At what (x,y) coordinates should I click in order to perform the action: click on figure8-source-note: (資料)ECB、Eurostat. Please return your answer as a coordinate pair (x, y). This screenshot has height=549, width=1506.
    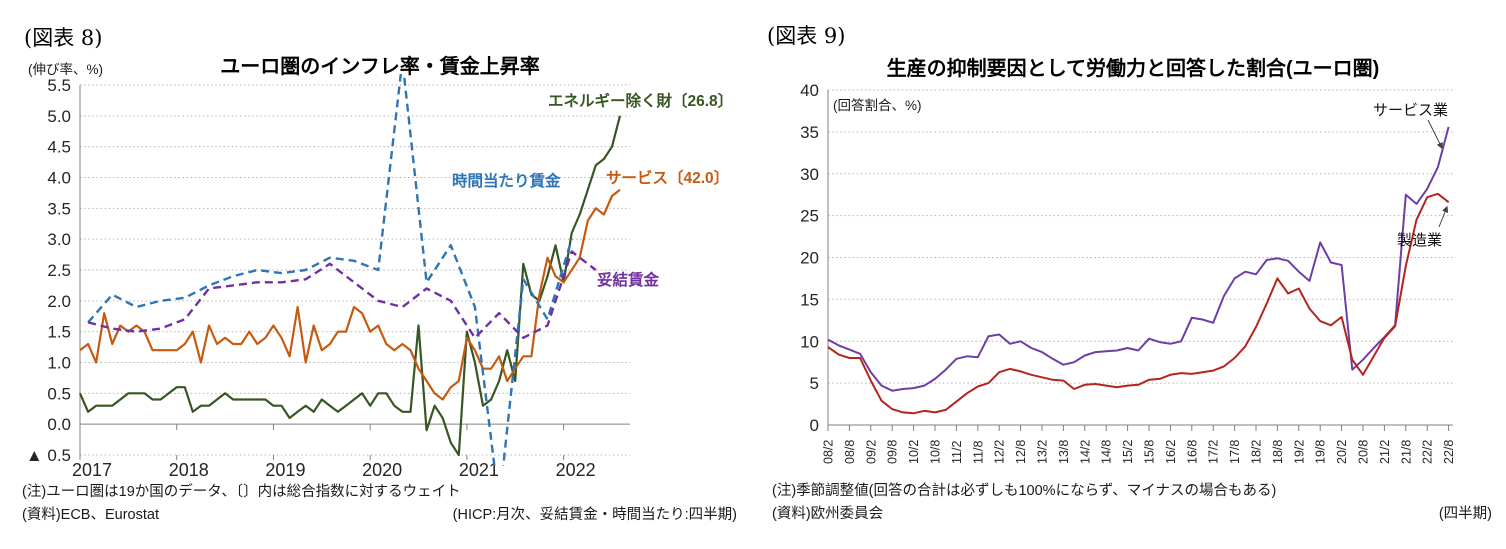
    Looking at the image, I should click on (90, 515).